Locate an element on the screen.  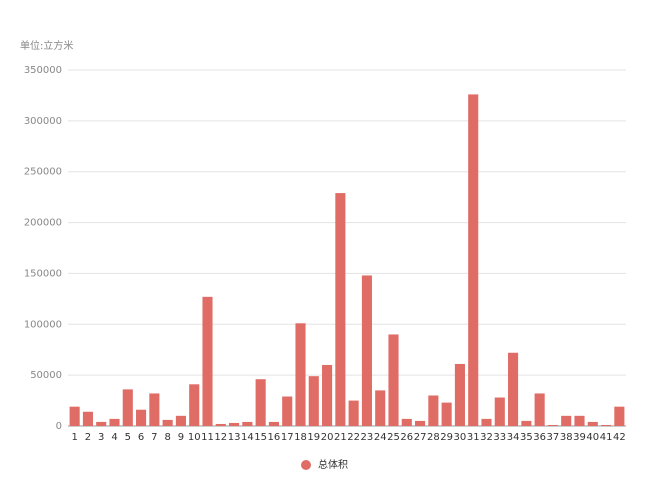
x-tick-label: 8 is located at coordinates (167, 437).